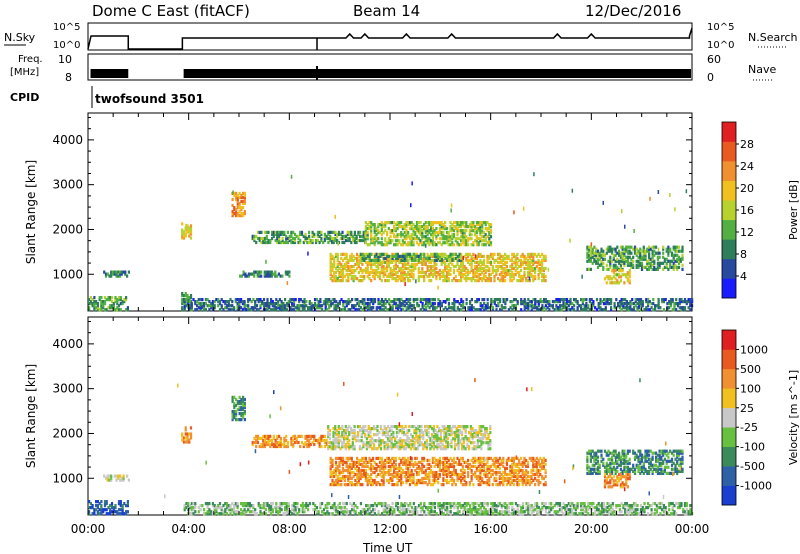 The width and height of the screenshot is (800, 554). What do you see at coordinates (762, 69) in the screenshot?
I see `nave-label: Nave` at bounding box center [762, 69].